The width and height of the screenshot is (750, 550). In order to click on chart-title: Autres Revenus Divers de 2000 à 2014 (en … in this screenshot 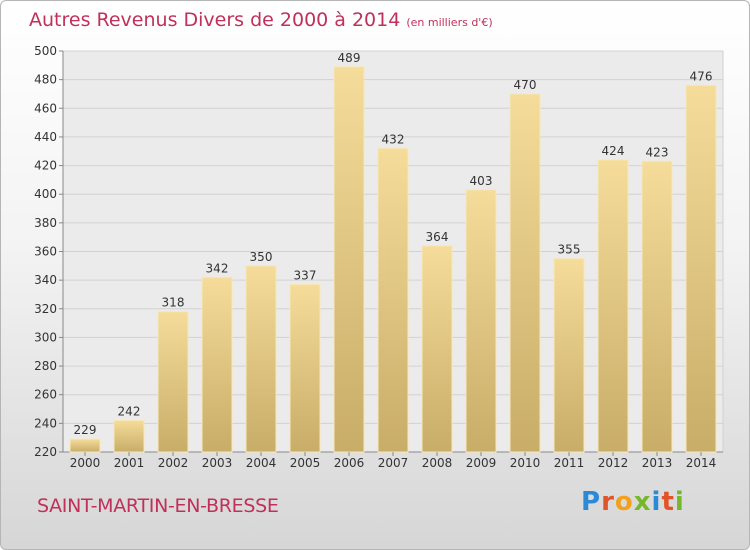, I will do `click(261, 20)`.